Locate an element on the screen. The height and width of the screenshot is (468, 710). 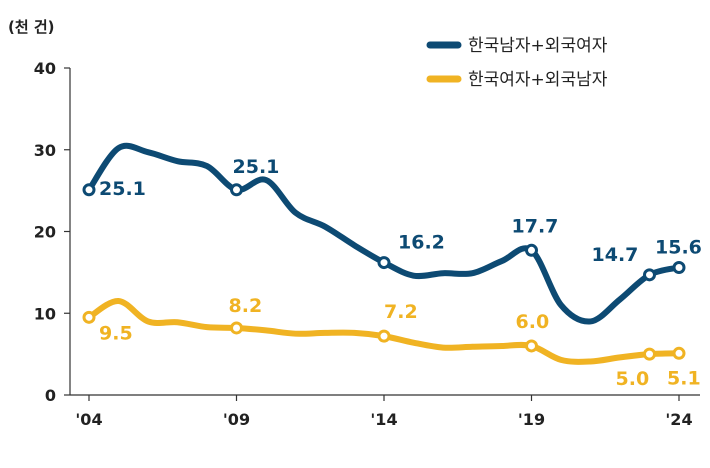
legend-label: 한국여자+외국남자 is located at coordinates (538, 80).